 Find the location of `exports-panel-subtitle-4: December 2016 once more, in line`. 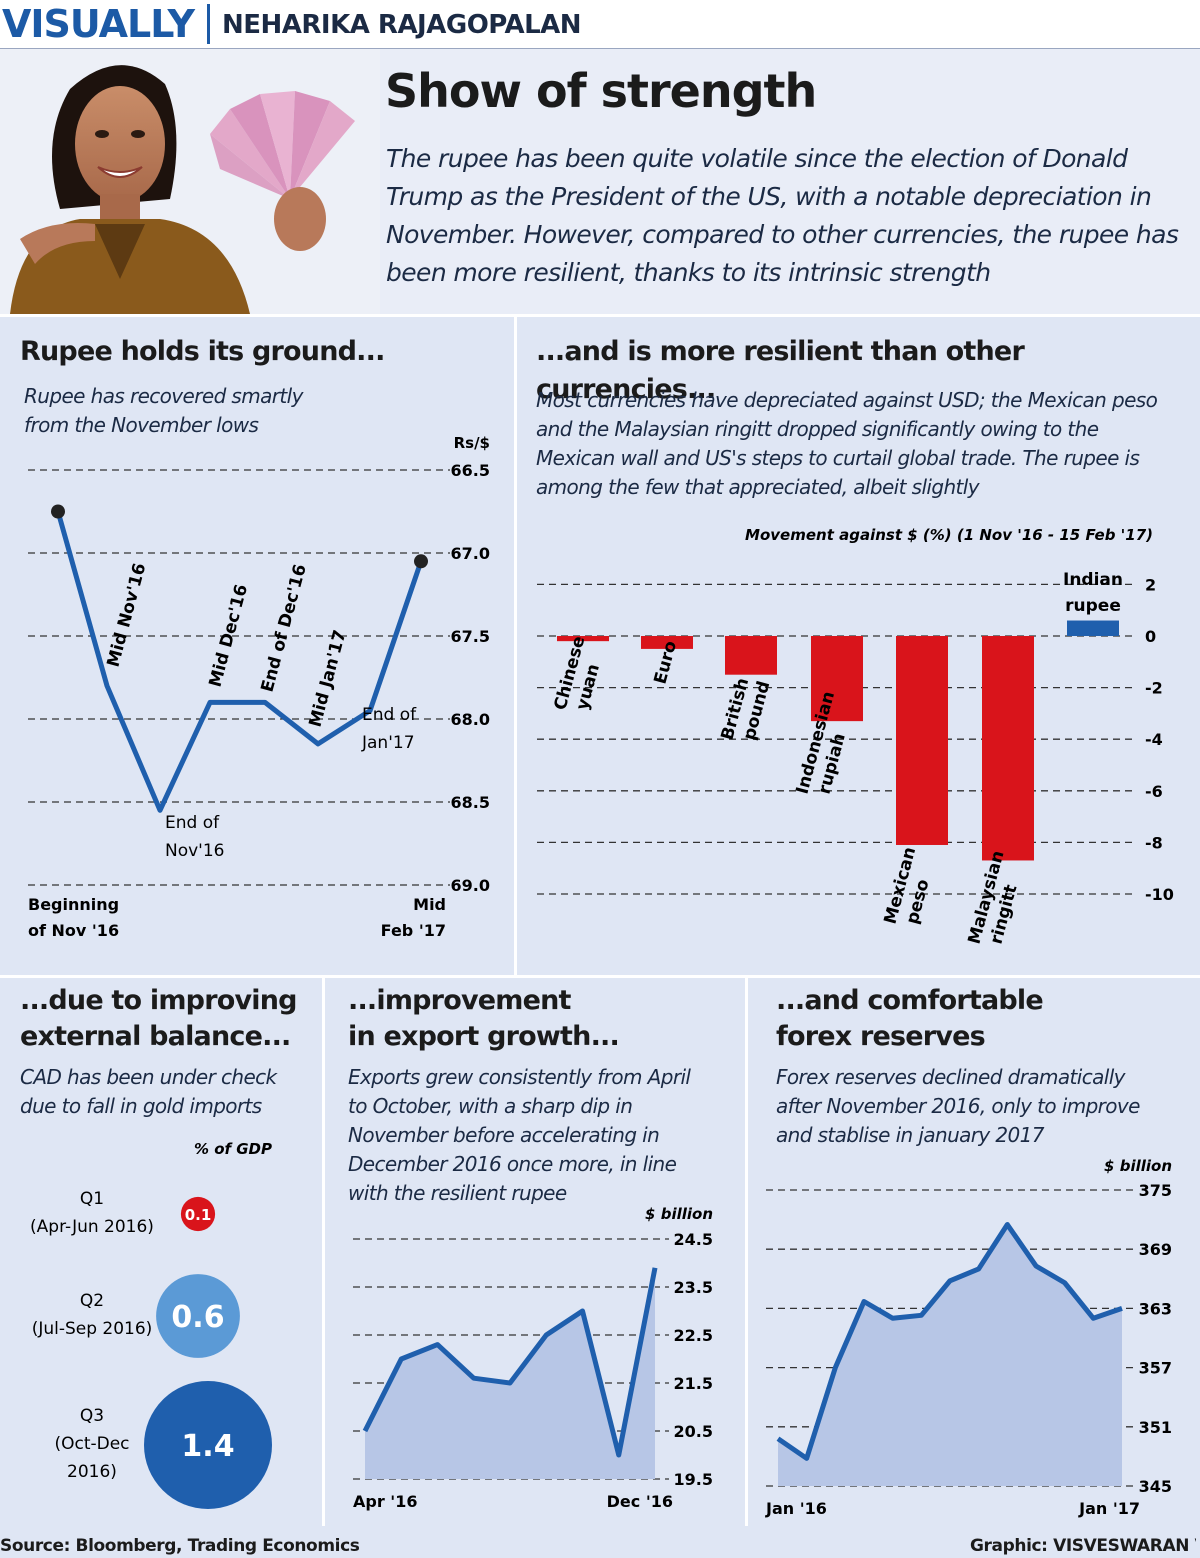

exports-panel-subtitle-4: December 2016 once more, in line is located at coordinates (512, 1164).